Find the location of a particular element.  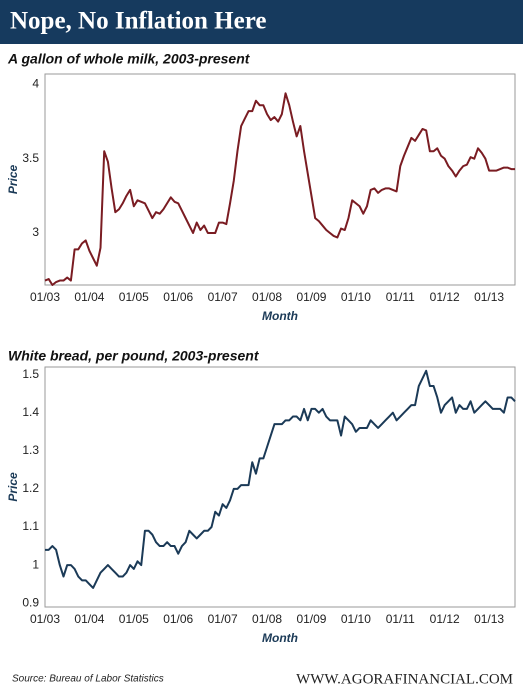

website: WWW.AGORAFINANCIAL.COM is located at coordinates (404, 679).